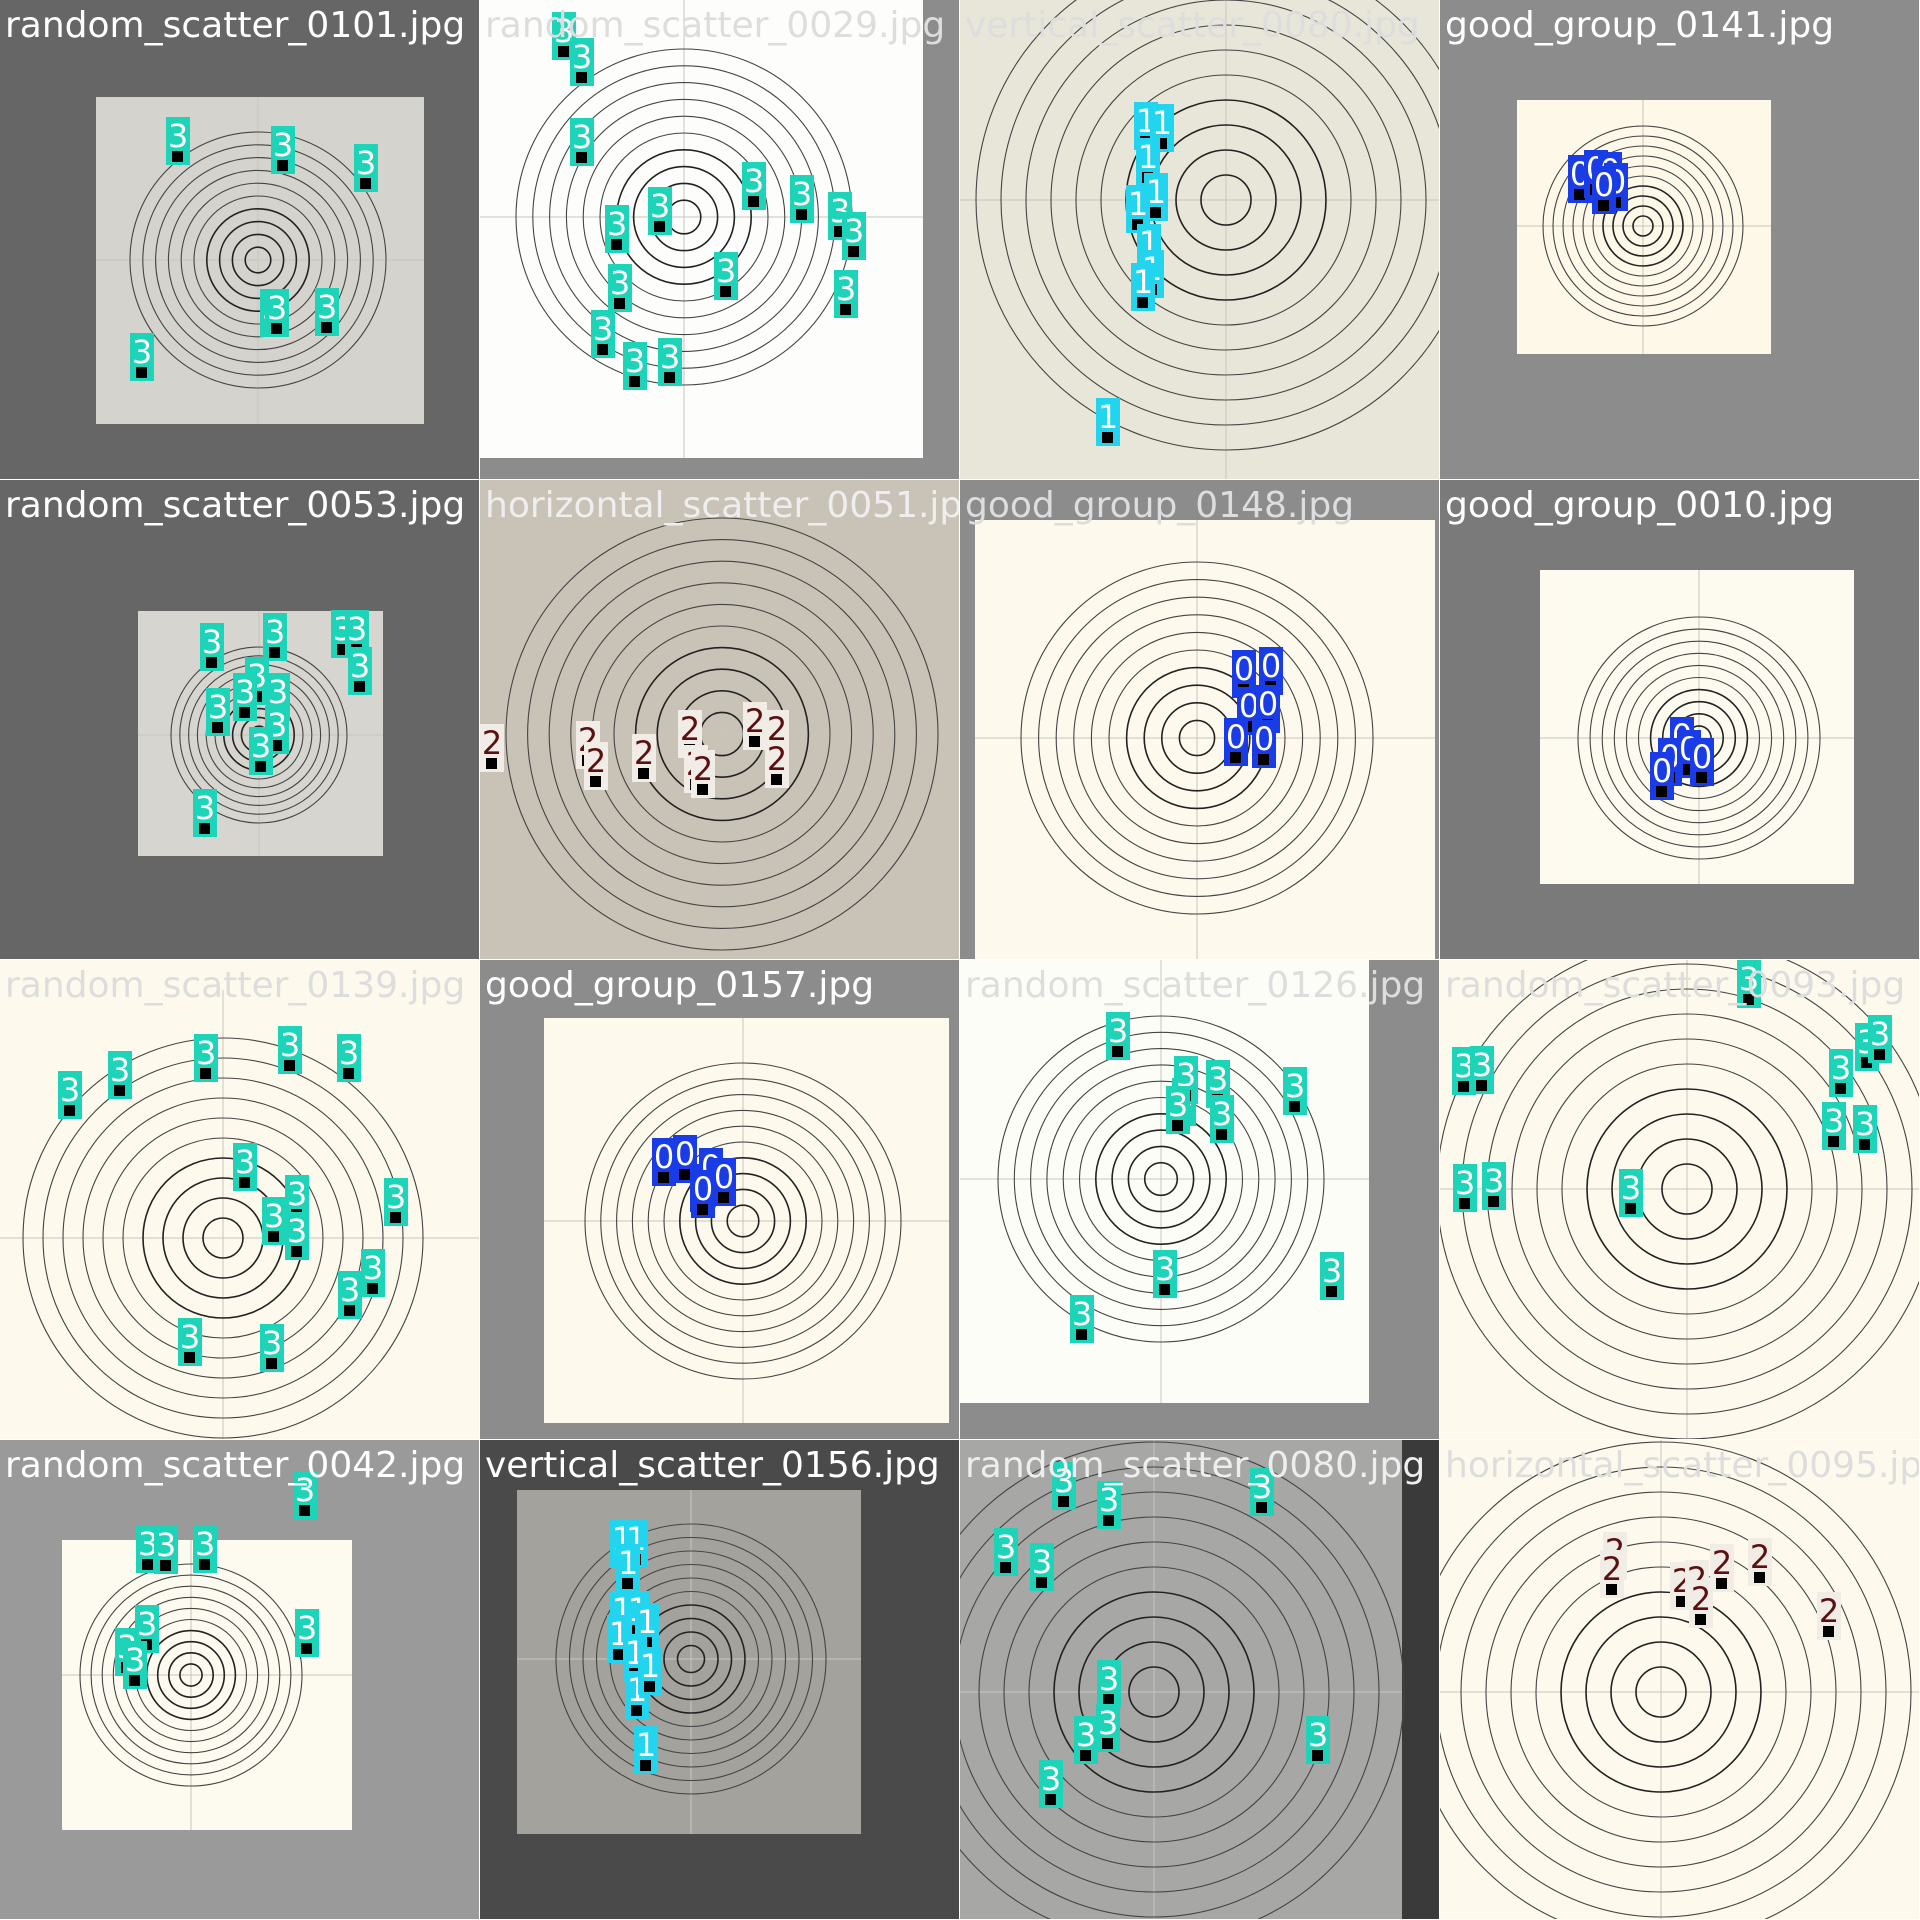  I want to click on image-filename-label: vertical_scatter_0080.jpg, so click(1192, 25).